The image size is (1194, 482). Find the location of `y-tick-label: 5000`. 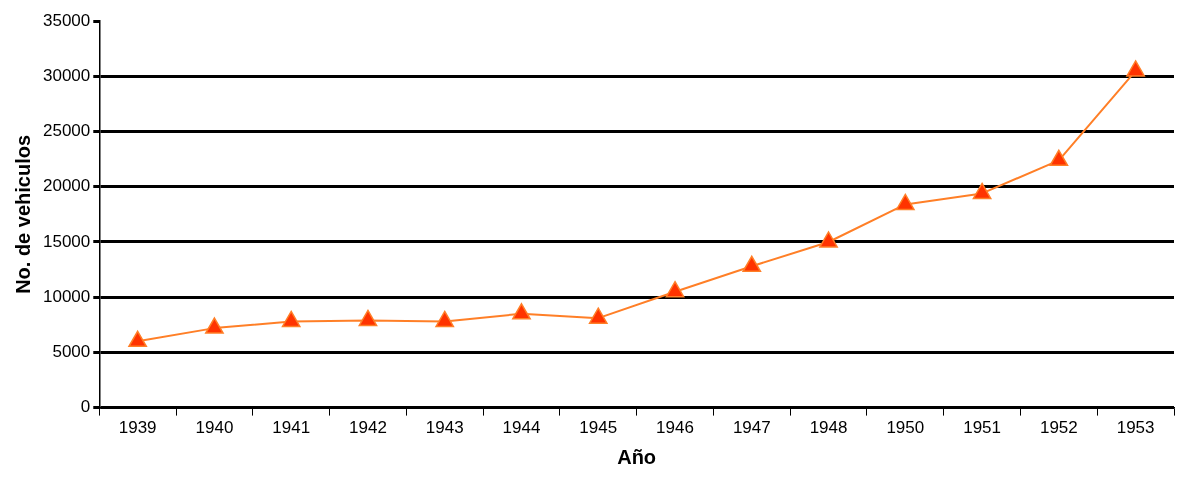

y-tick-label: 5000 is located at coordinates (71, 352).